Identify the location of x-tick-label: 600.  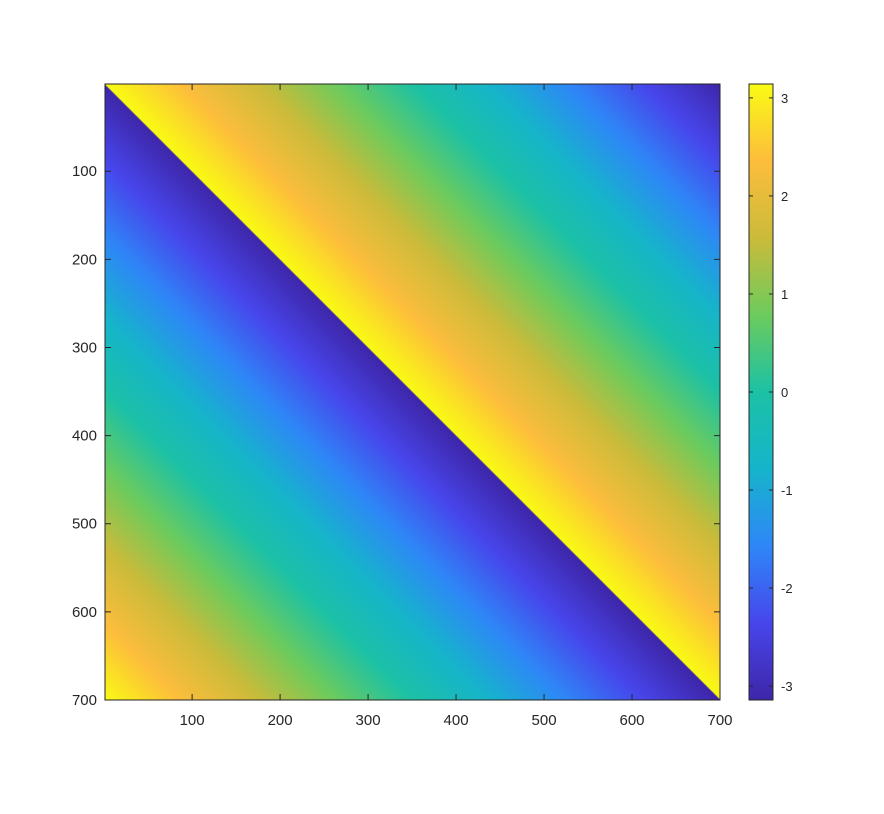
(632, 720).